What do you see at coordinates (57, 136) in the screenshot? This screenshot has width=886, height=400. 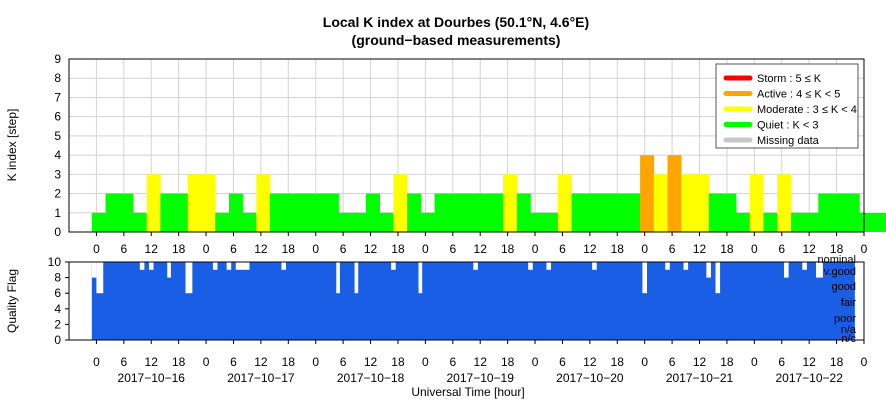 I see `k-ytick-label: 5` at bounding box center [57, 136].